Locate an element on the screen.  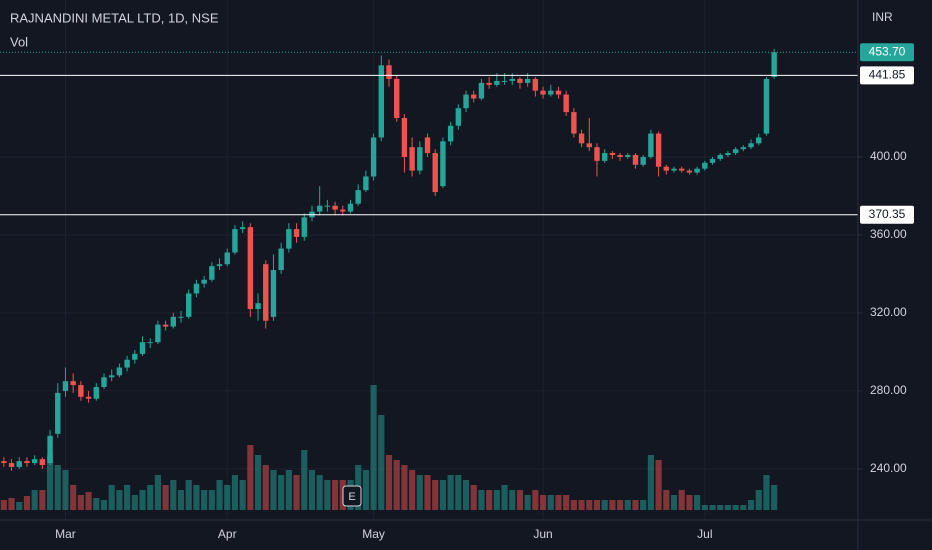
price-line-tag is located at coordinates (887, 75).